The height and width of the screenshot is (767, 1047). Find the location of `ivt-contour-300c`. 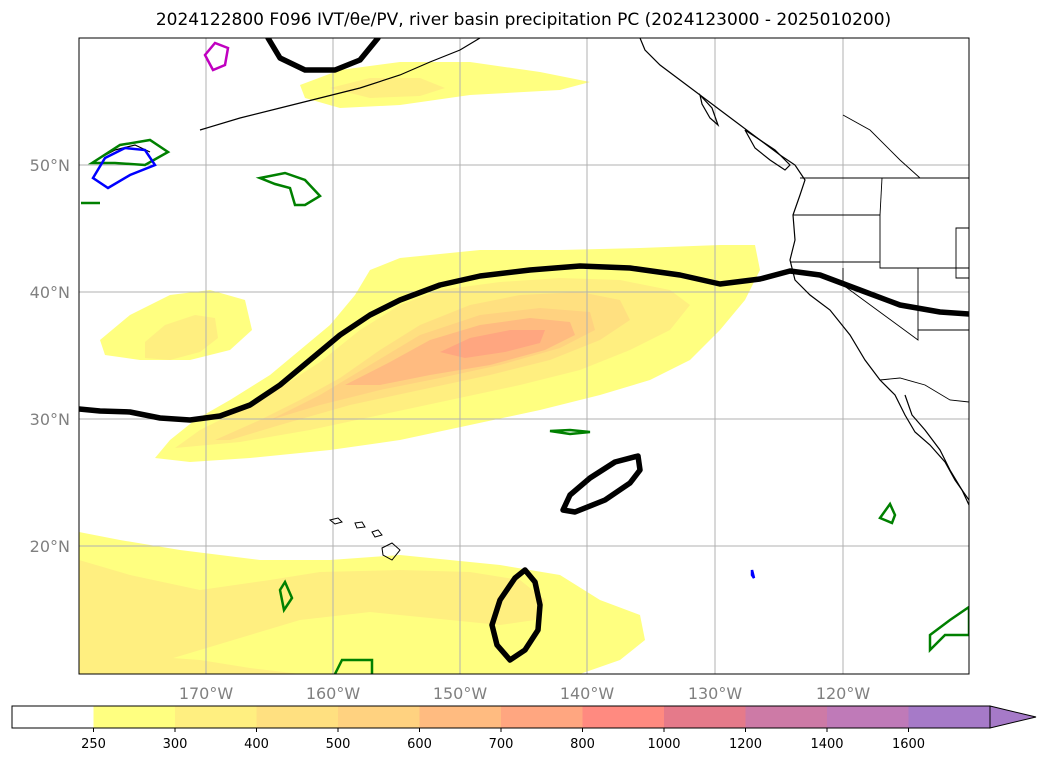

ivt-contour-300c is located at coordinates (387, 88).